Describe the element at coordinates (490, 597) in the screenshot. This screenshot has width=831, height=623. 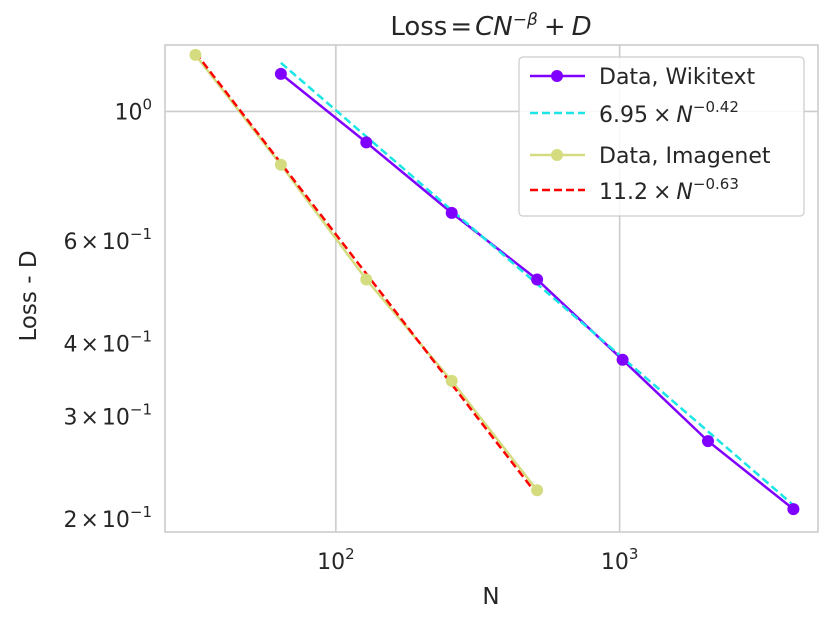
I see `x-axis-label: N` at that location.